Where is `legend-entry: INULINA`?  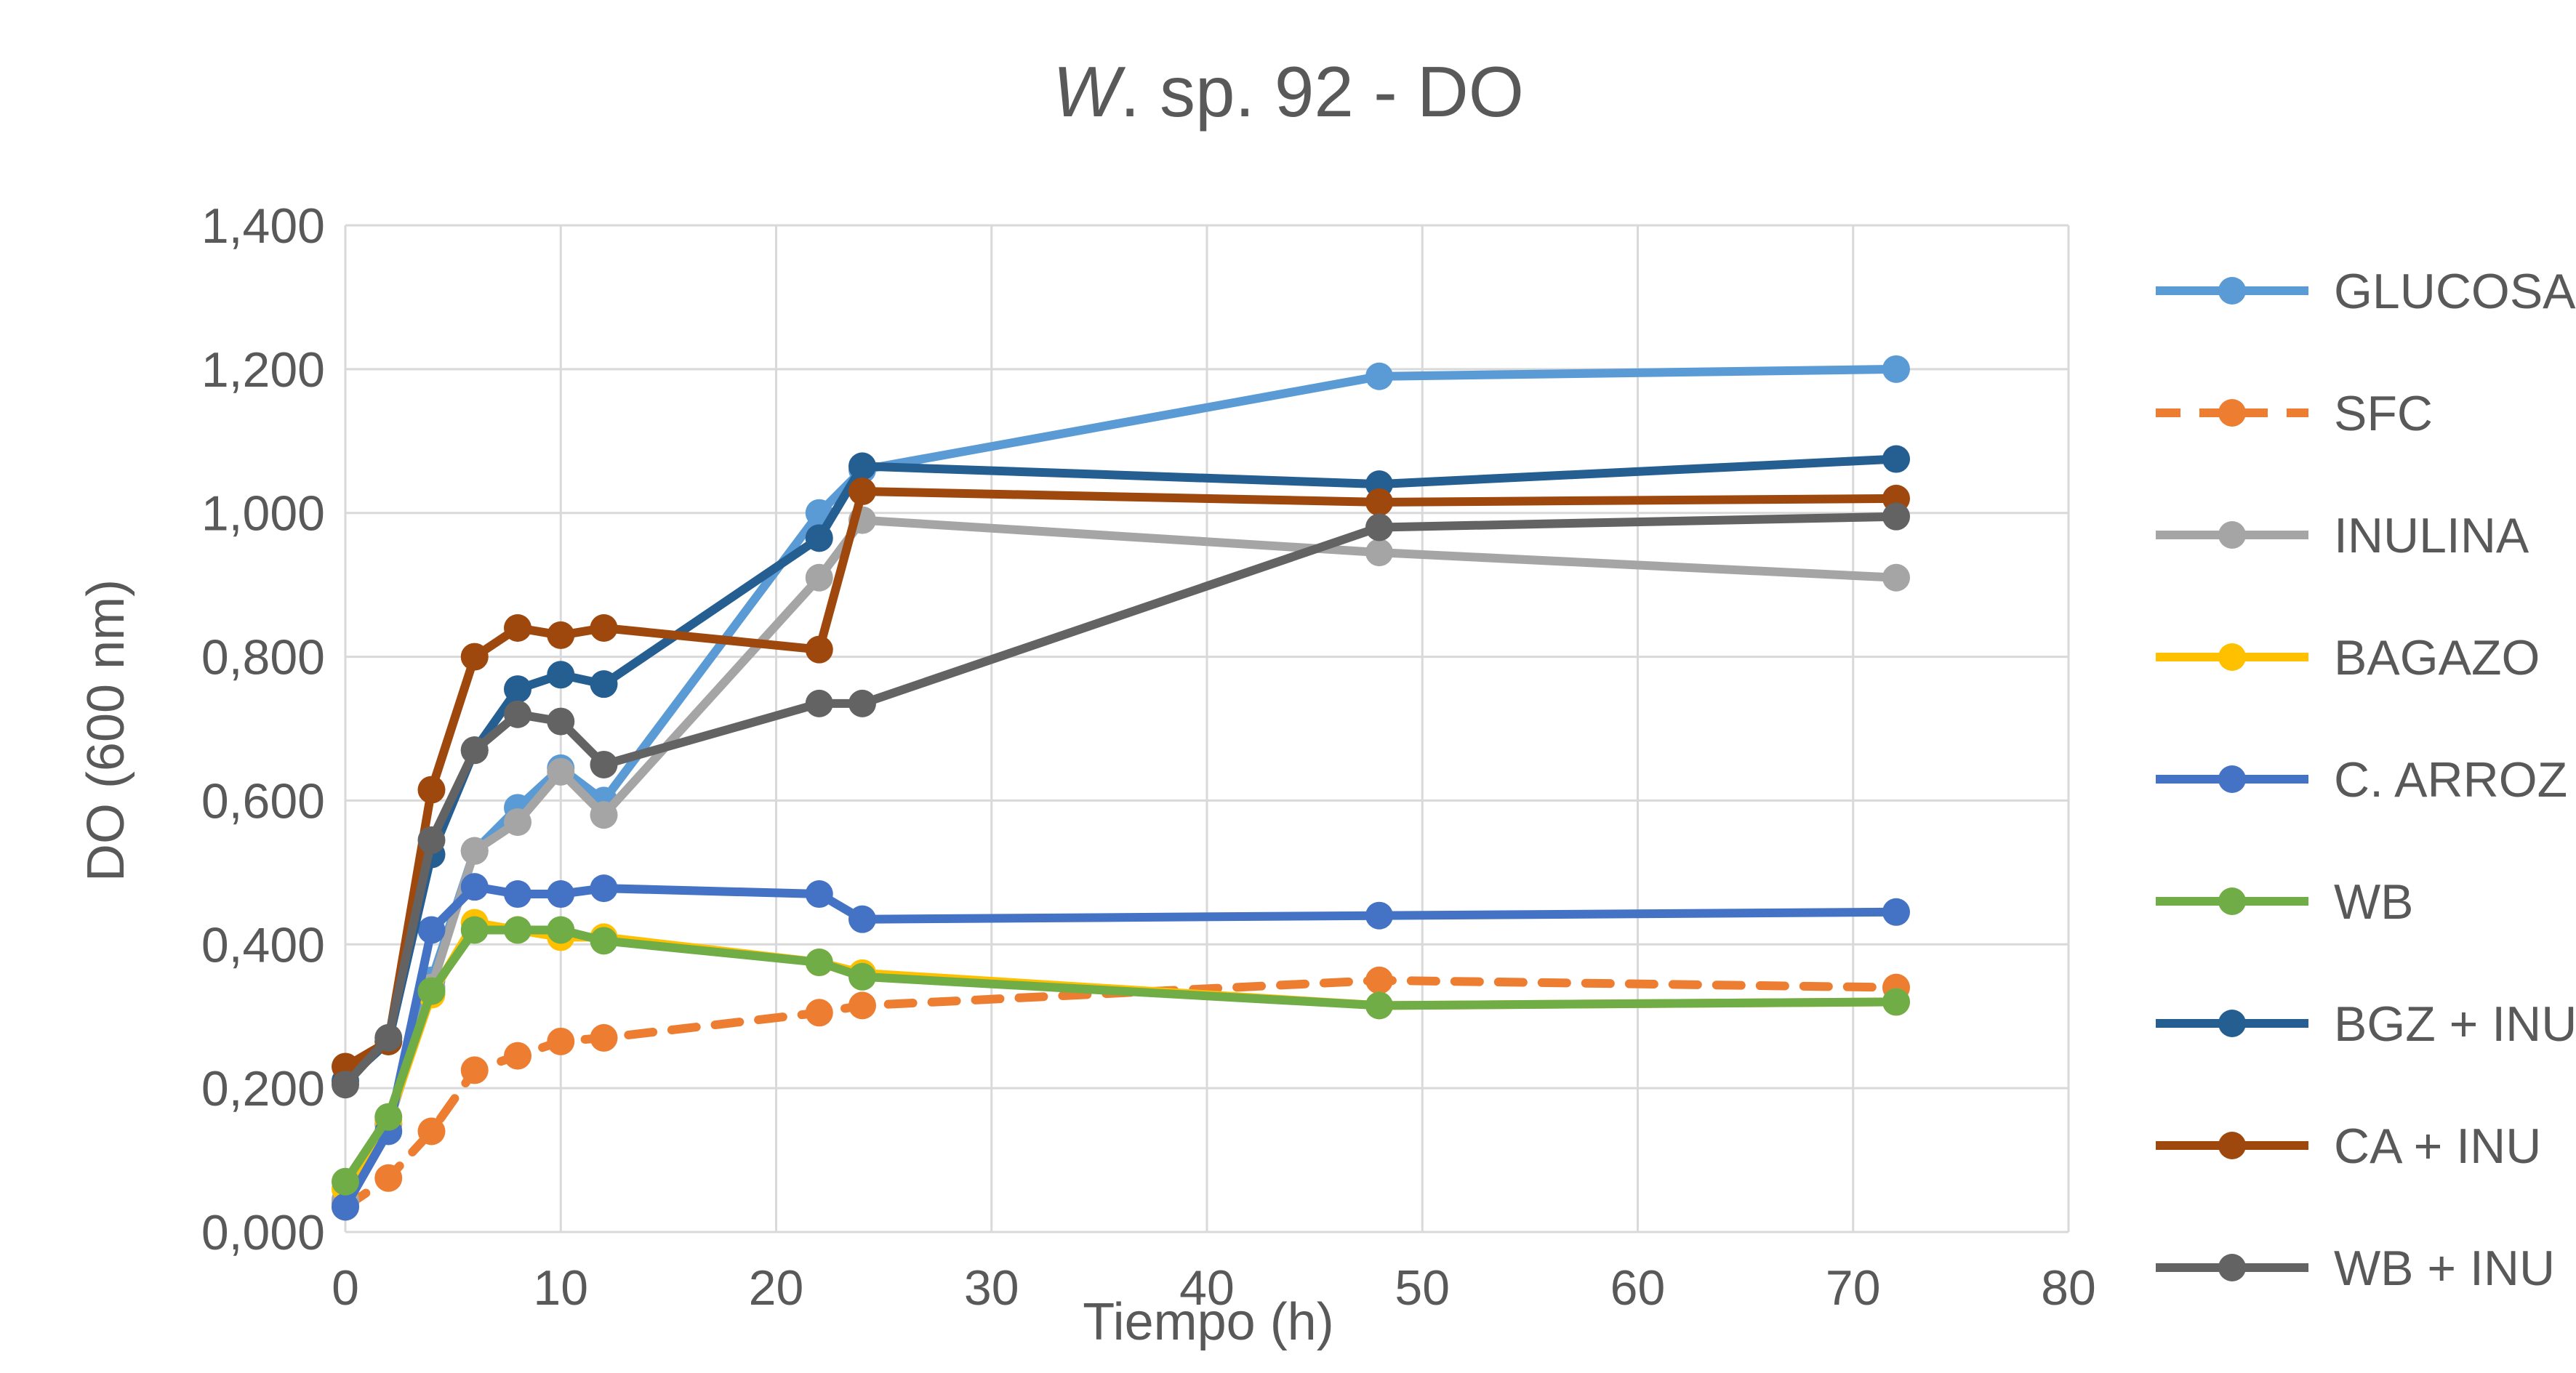 legend-entry: INULINA is located at coordinates (2342, 535).